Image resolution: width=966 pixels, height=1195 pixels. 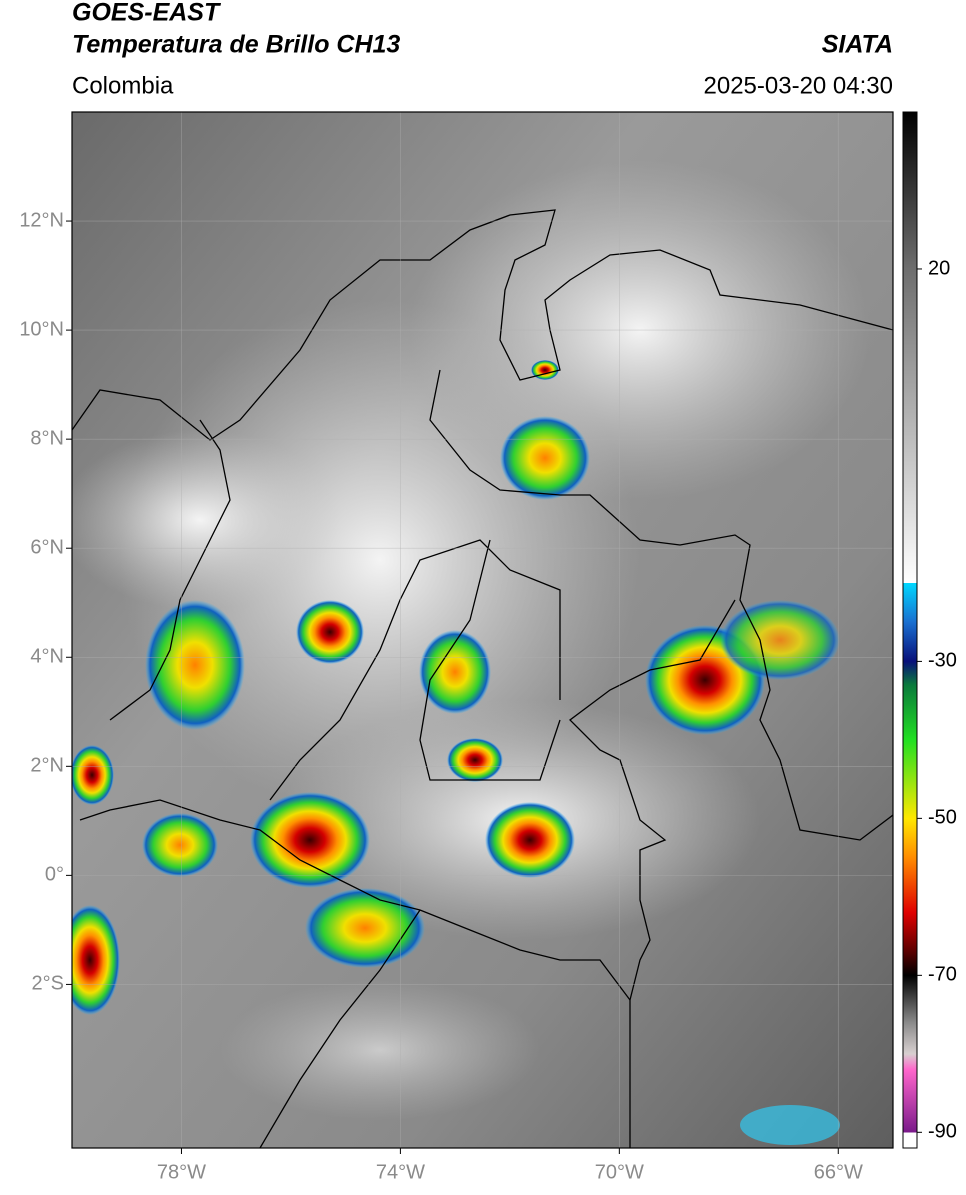 I want to click on source: SIATA, so click(x=857, y=45).